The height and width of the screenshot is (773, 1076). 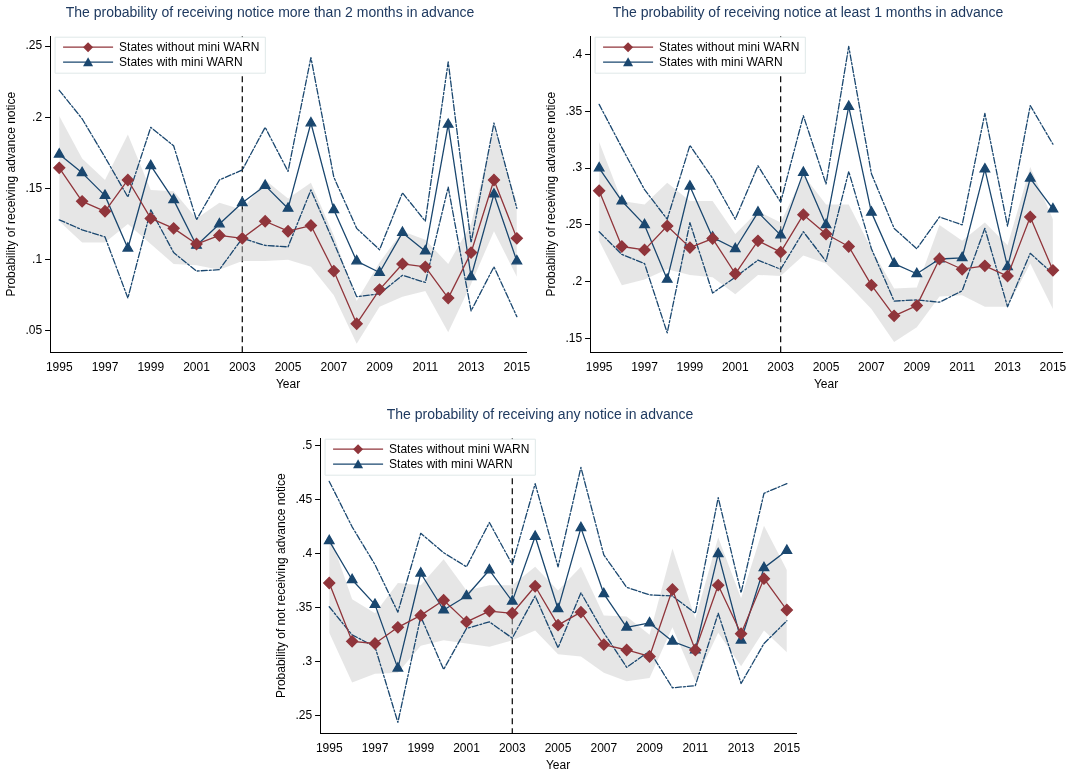 I want to click on y-tick-label: .3, so click(x=307, y=661).